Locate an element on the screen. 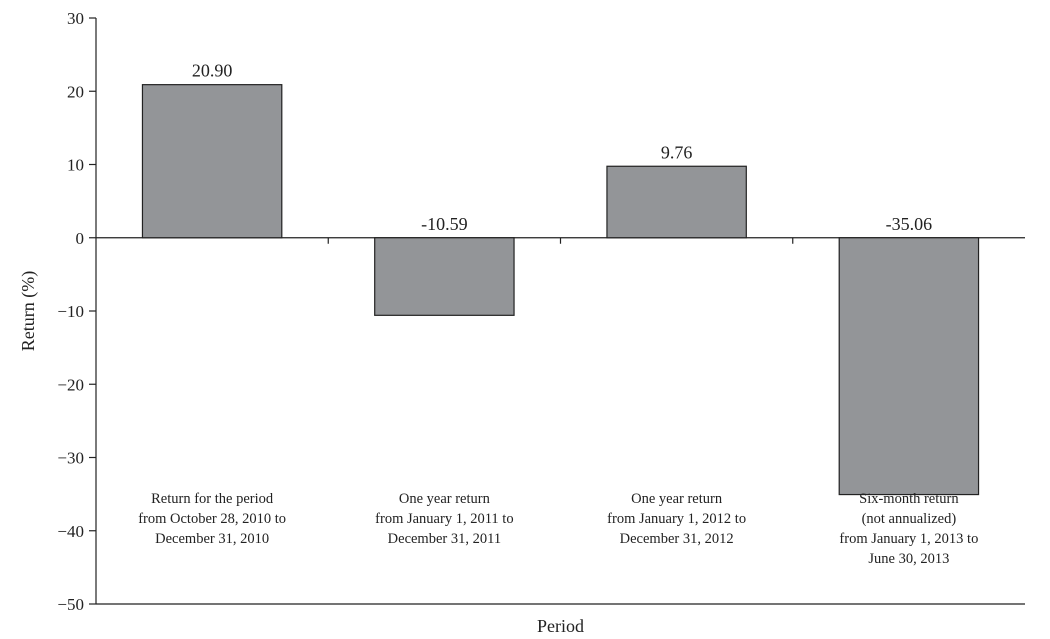 This screenshot has height=639, width=1050. y-tick-label: −50 is located at coordinates (70, 604).